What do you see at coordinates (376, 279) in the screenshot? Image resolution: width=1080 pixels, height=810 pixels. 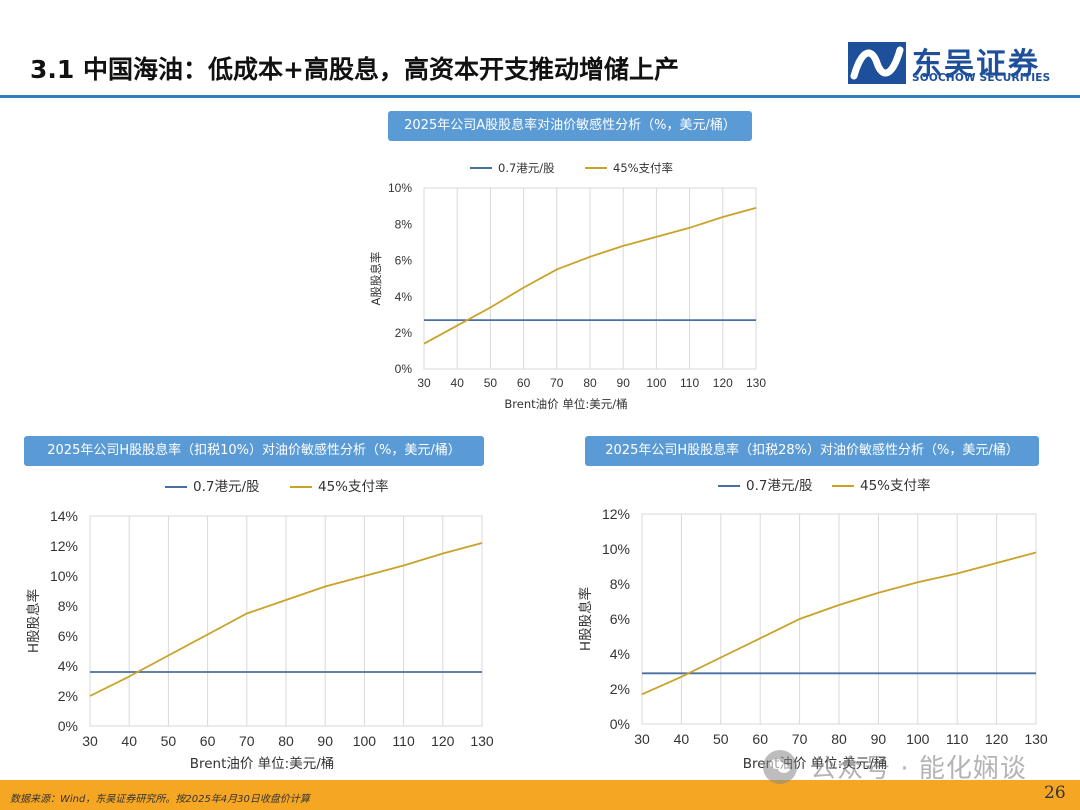 I see `y-axis-label: A股股息率` at bounding box center [376, 279].